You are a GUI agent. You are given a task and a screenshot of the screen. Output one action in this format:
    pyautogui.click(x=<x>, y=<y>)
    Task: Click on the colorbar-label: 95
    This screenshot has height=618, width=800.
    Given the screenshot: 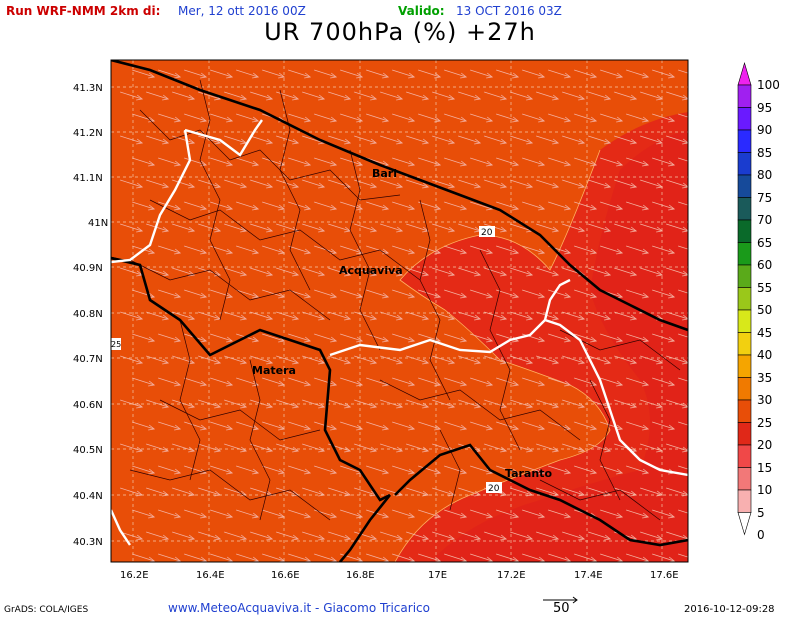 What is the action you would take?
    pyautogui.click(x=765, y=107)
    